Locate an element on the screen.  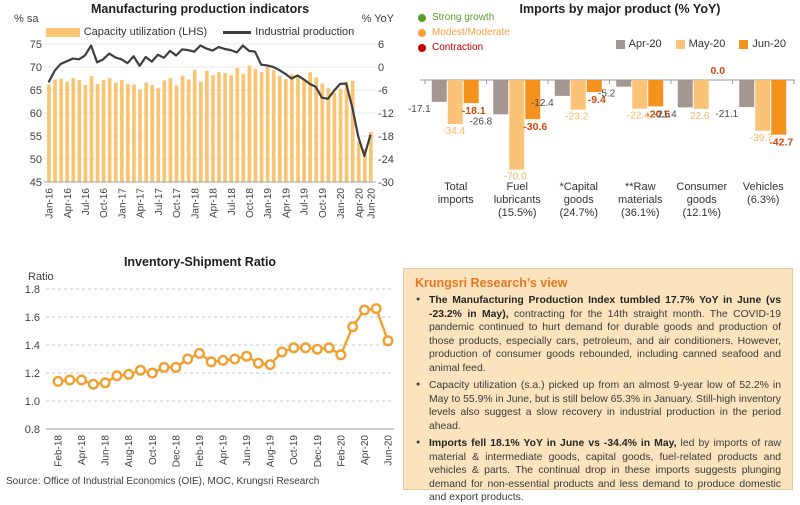
y-tick-label: 1.8 is located at coordinates (32, 290).